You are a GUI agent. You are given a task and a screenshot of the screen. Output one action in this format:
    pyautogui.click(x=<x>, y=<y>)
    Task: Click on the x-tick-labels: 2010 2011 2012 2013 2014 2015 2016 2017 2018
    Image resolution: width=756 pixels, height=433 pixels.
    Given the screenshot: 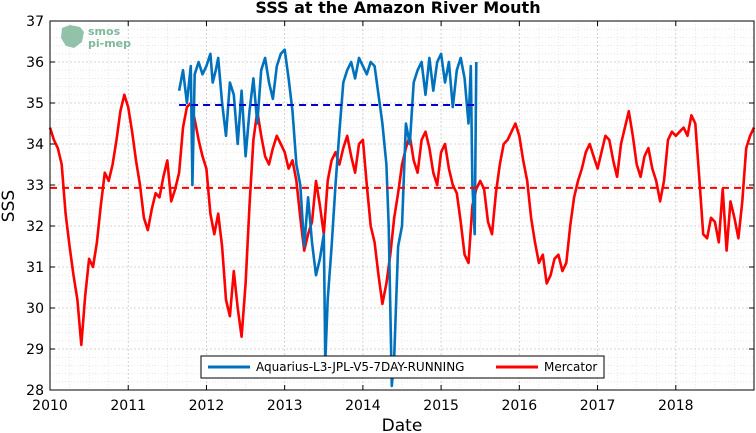 What is the action you would take?
    pyautogui.click(x=362, y=406)
    